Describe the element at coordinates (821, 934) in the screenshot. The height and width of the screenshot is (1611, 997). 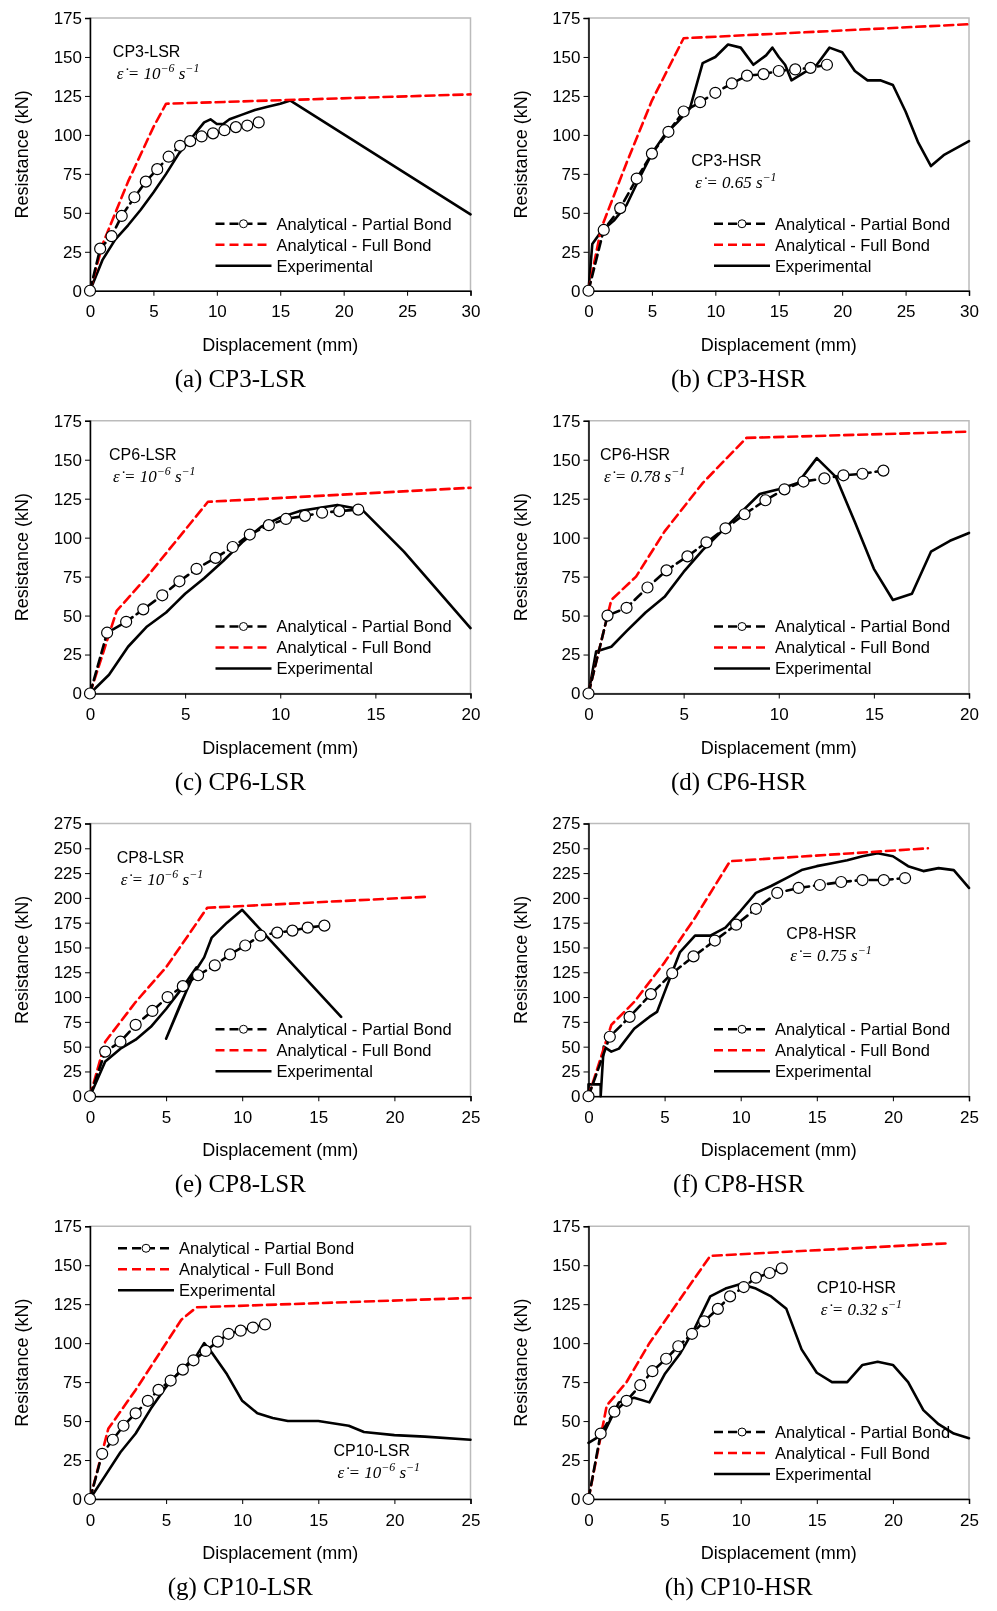
I see `annotation: CP8-HSR` at that location.